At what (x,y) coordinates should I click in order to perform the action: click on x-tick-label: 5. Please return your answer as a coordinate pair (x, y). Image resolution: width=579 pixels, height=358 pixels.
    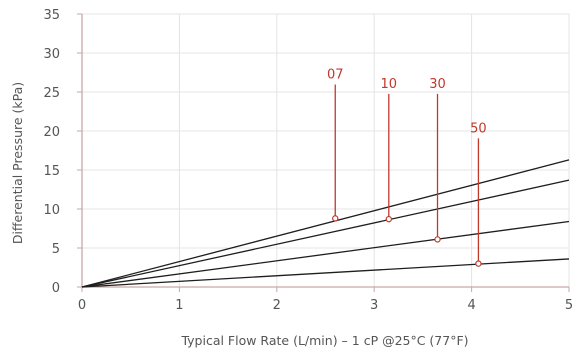
    Looking at the image, I should click on (569, 305).